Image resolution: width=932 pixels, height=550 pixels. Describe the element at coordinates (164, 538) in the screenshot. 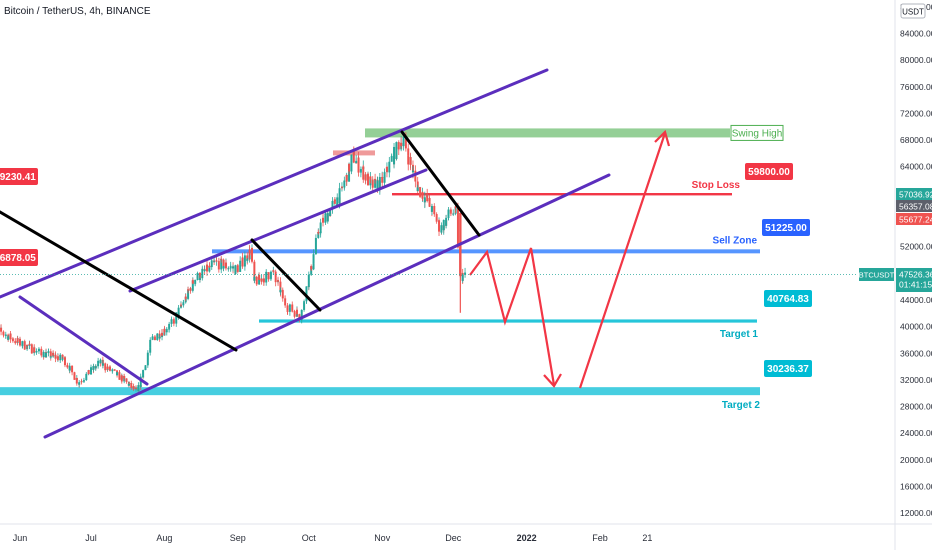

I see `x-tick-label: Aug` at that location.